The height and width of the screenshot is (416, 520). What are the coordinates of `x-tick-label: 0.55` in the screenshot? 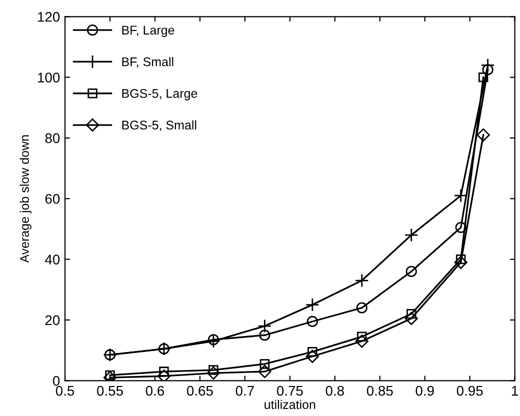 It's located at (110, 391).